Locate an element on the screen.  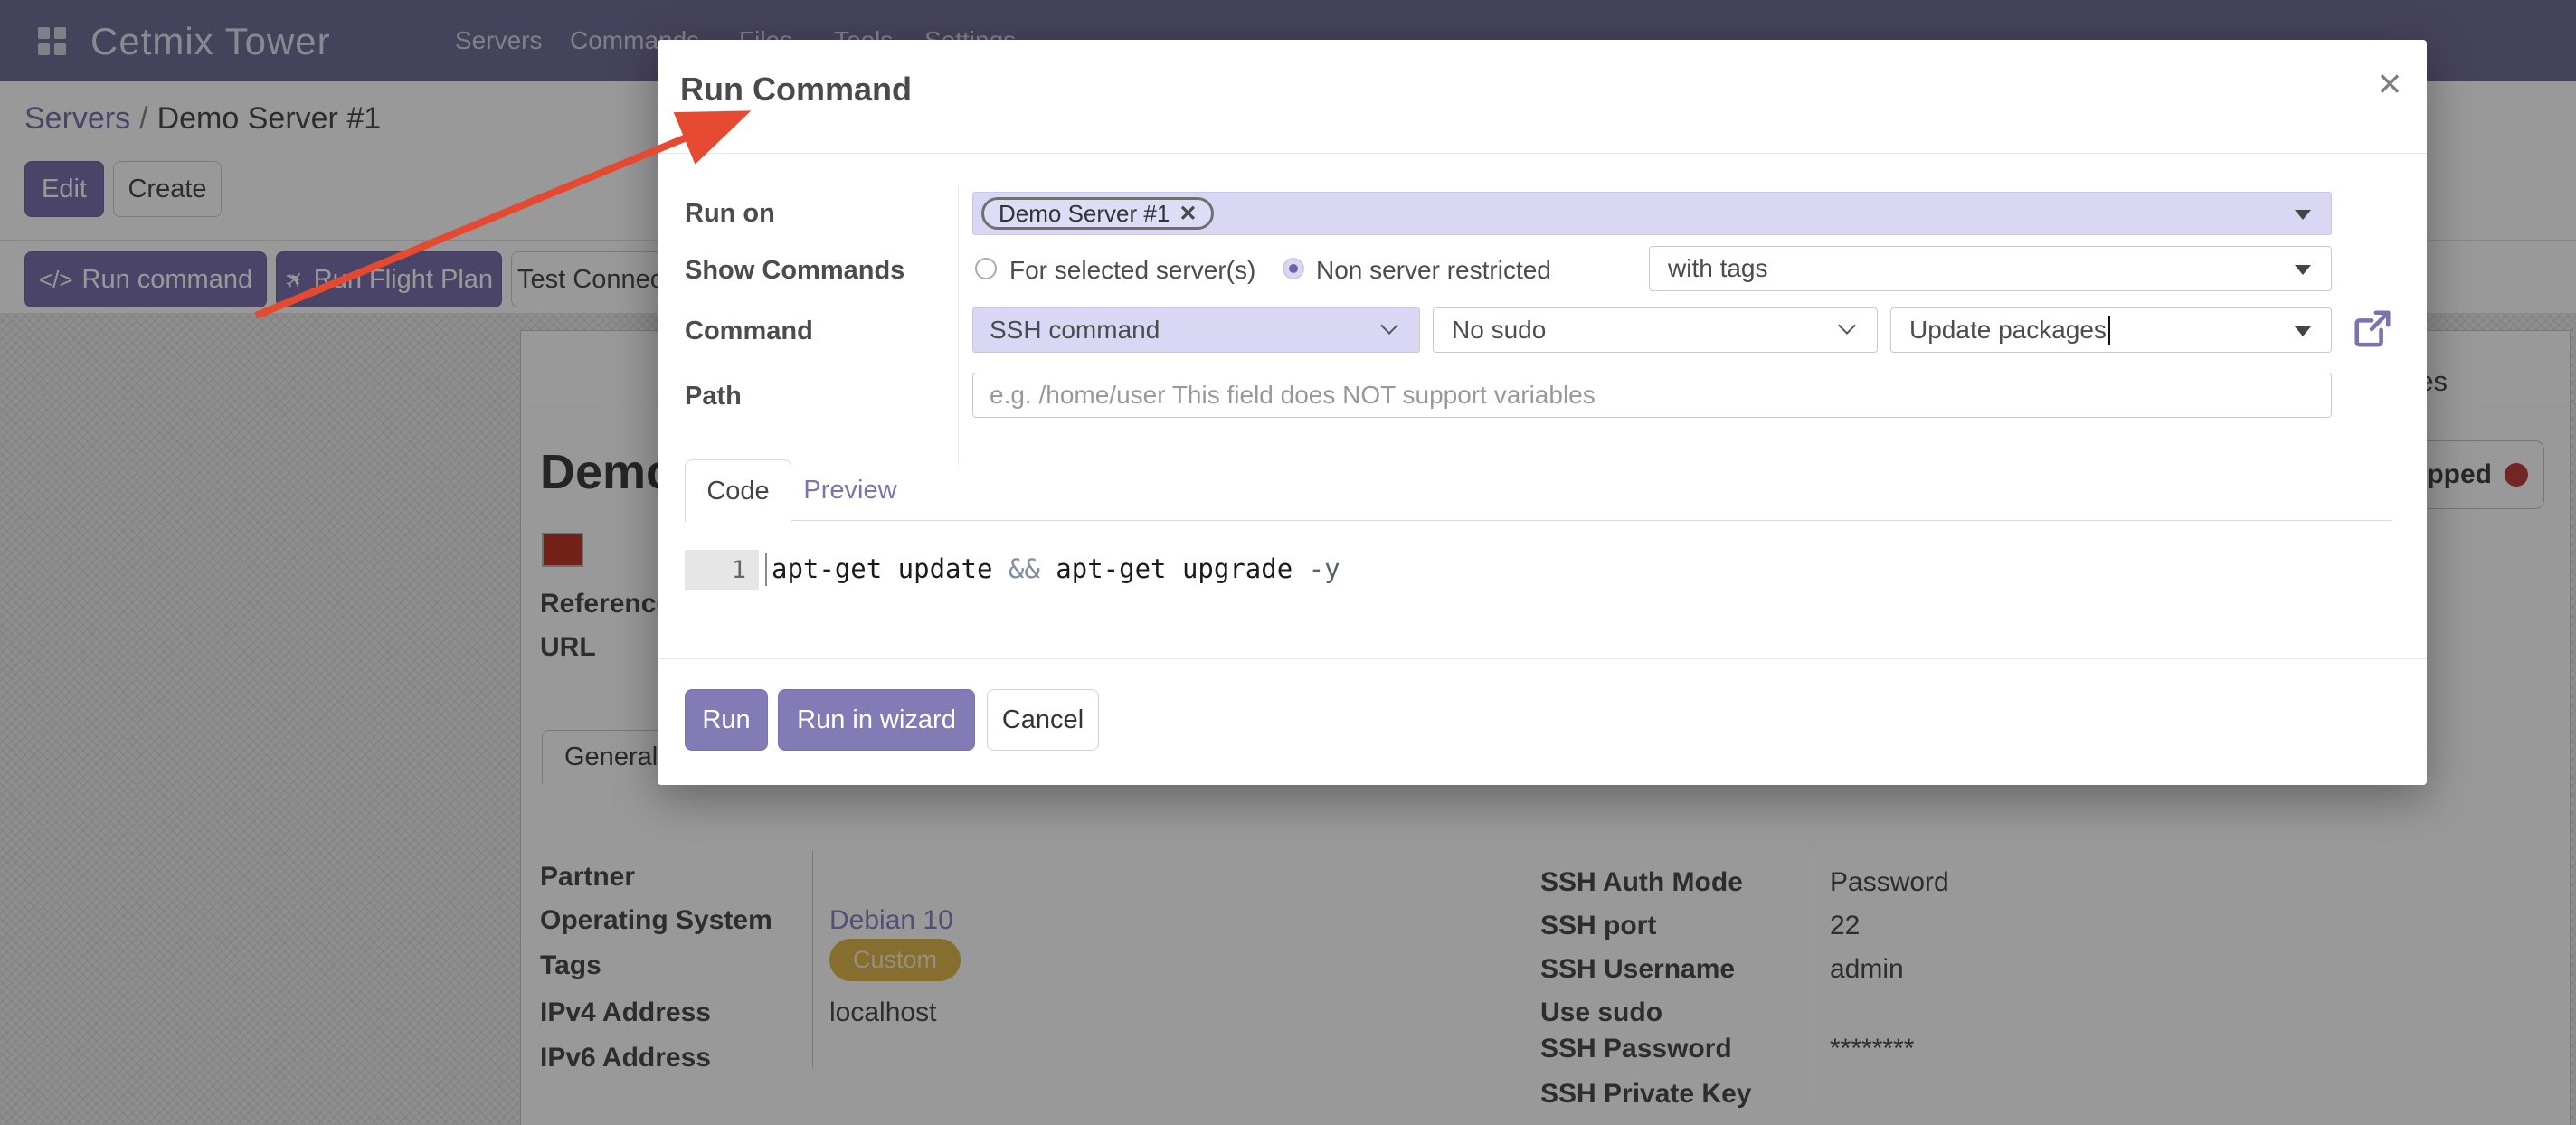
ipv4-label: IPv4 Address is located at coordinates (625, 1012).